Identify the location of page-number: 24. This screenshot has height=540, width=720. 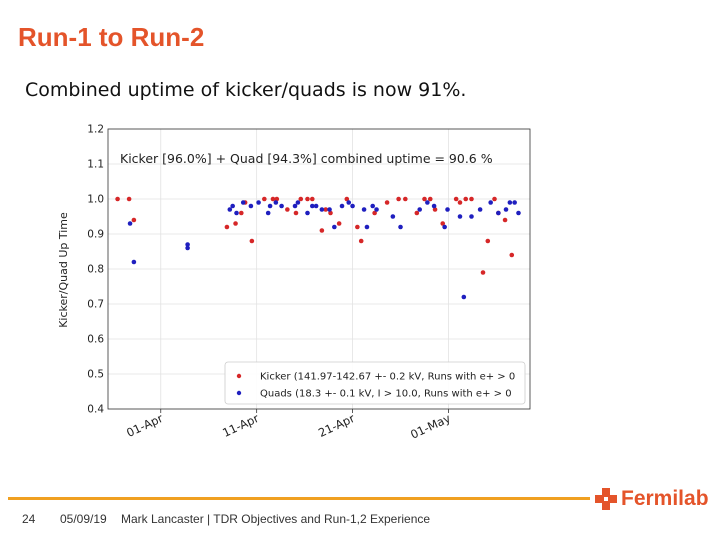
(29, 519).